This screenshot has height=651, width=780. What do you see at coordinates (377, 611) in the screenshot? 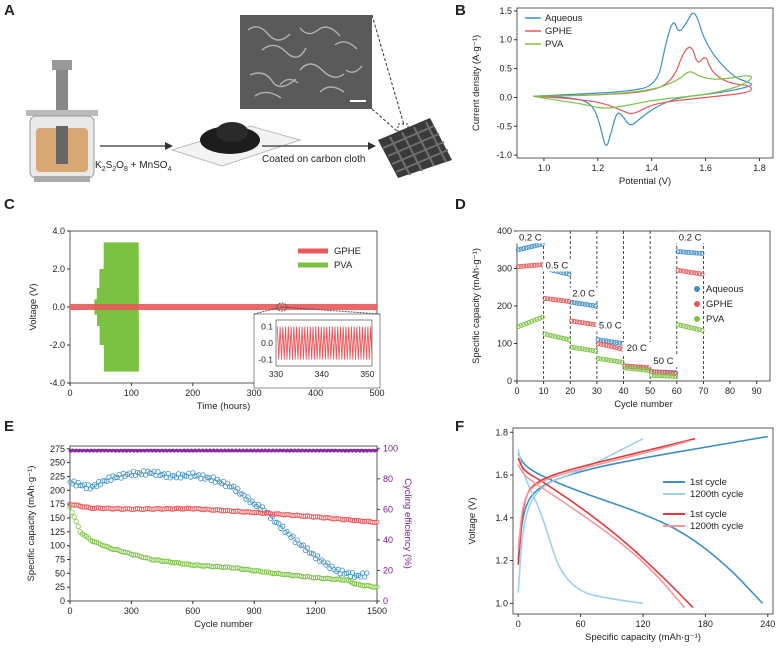
I see `x-tick-label: 1500` at bounding box center [377, 611].